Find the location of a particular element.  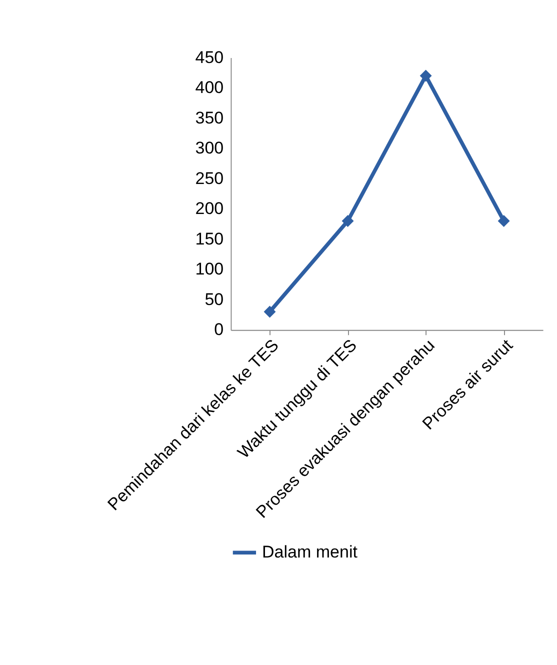

y-tick-label: 100 is located at coordinates (209, 269).